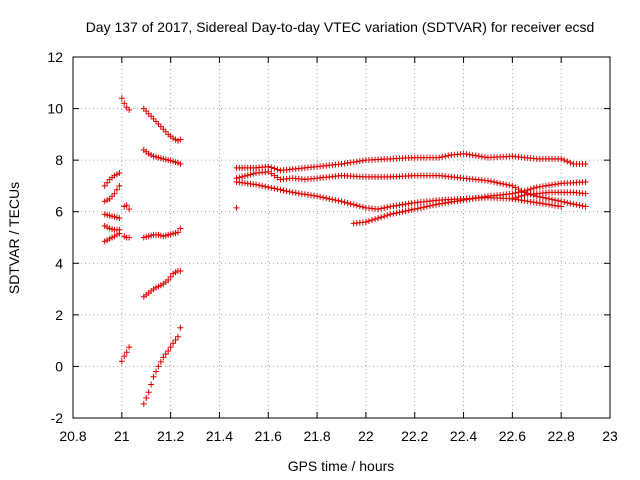 The image size is (640, 480). What do you see at coordinates (512, 436) in the screenshot?
I see `x-tick-label: 22.6` at bounding box center [512, 436].